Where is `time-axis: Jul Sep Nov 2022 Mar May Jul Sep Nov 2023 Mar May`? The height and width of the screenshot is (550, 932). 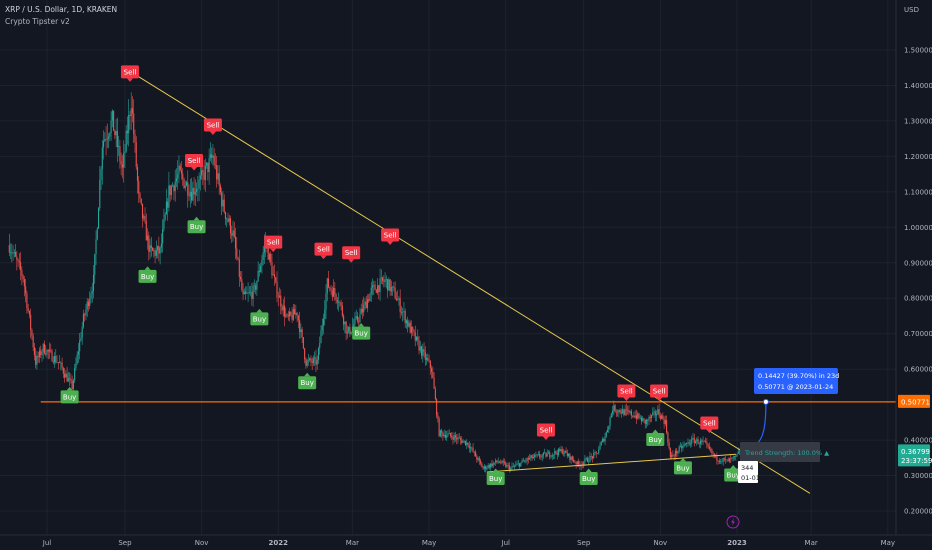
time-axis: Jul Sep Nov 2022 Mar May Jul Sep Nov 2023 Mar May is located at coordinates (468, 543).